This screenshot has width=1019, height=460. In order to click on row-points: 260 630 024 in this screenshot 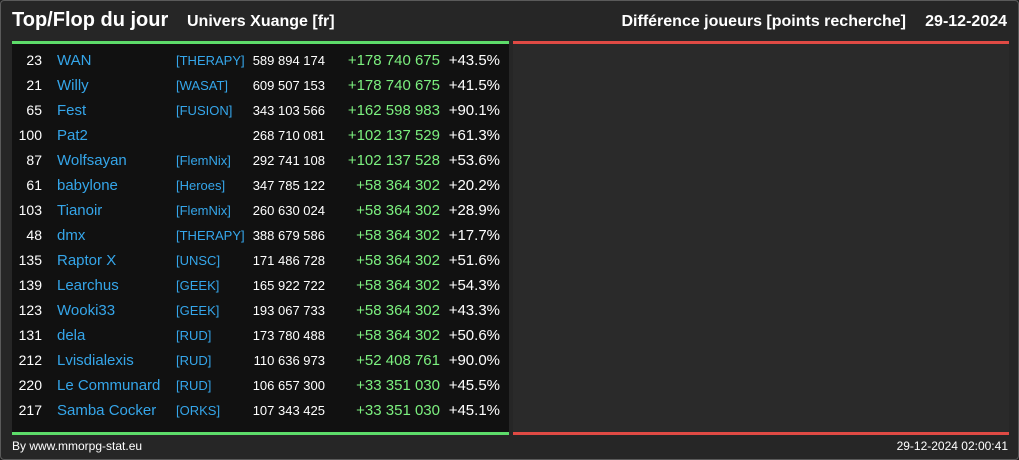, I will do `click(288, 210)`.